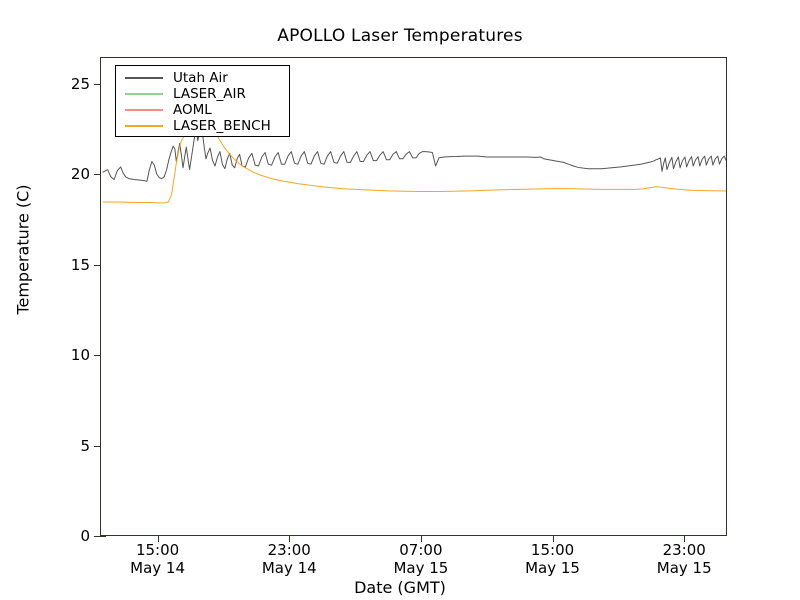 The width and height of the screenshot is (800, 600). What do you see at coordinates (222, 126) in the screenshot?
I see `legend-label: LASER_BENCH` at bounding box center [222, 126].